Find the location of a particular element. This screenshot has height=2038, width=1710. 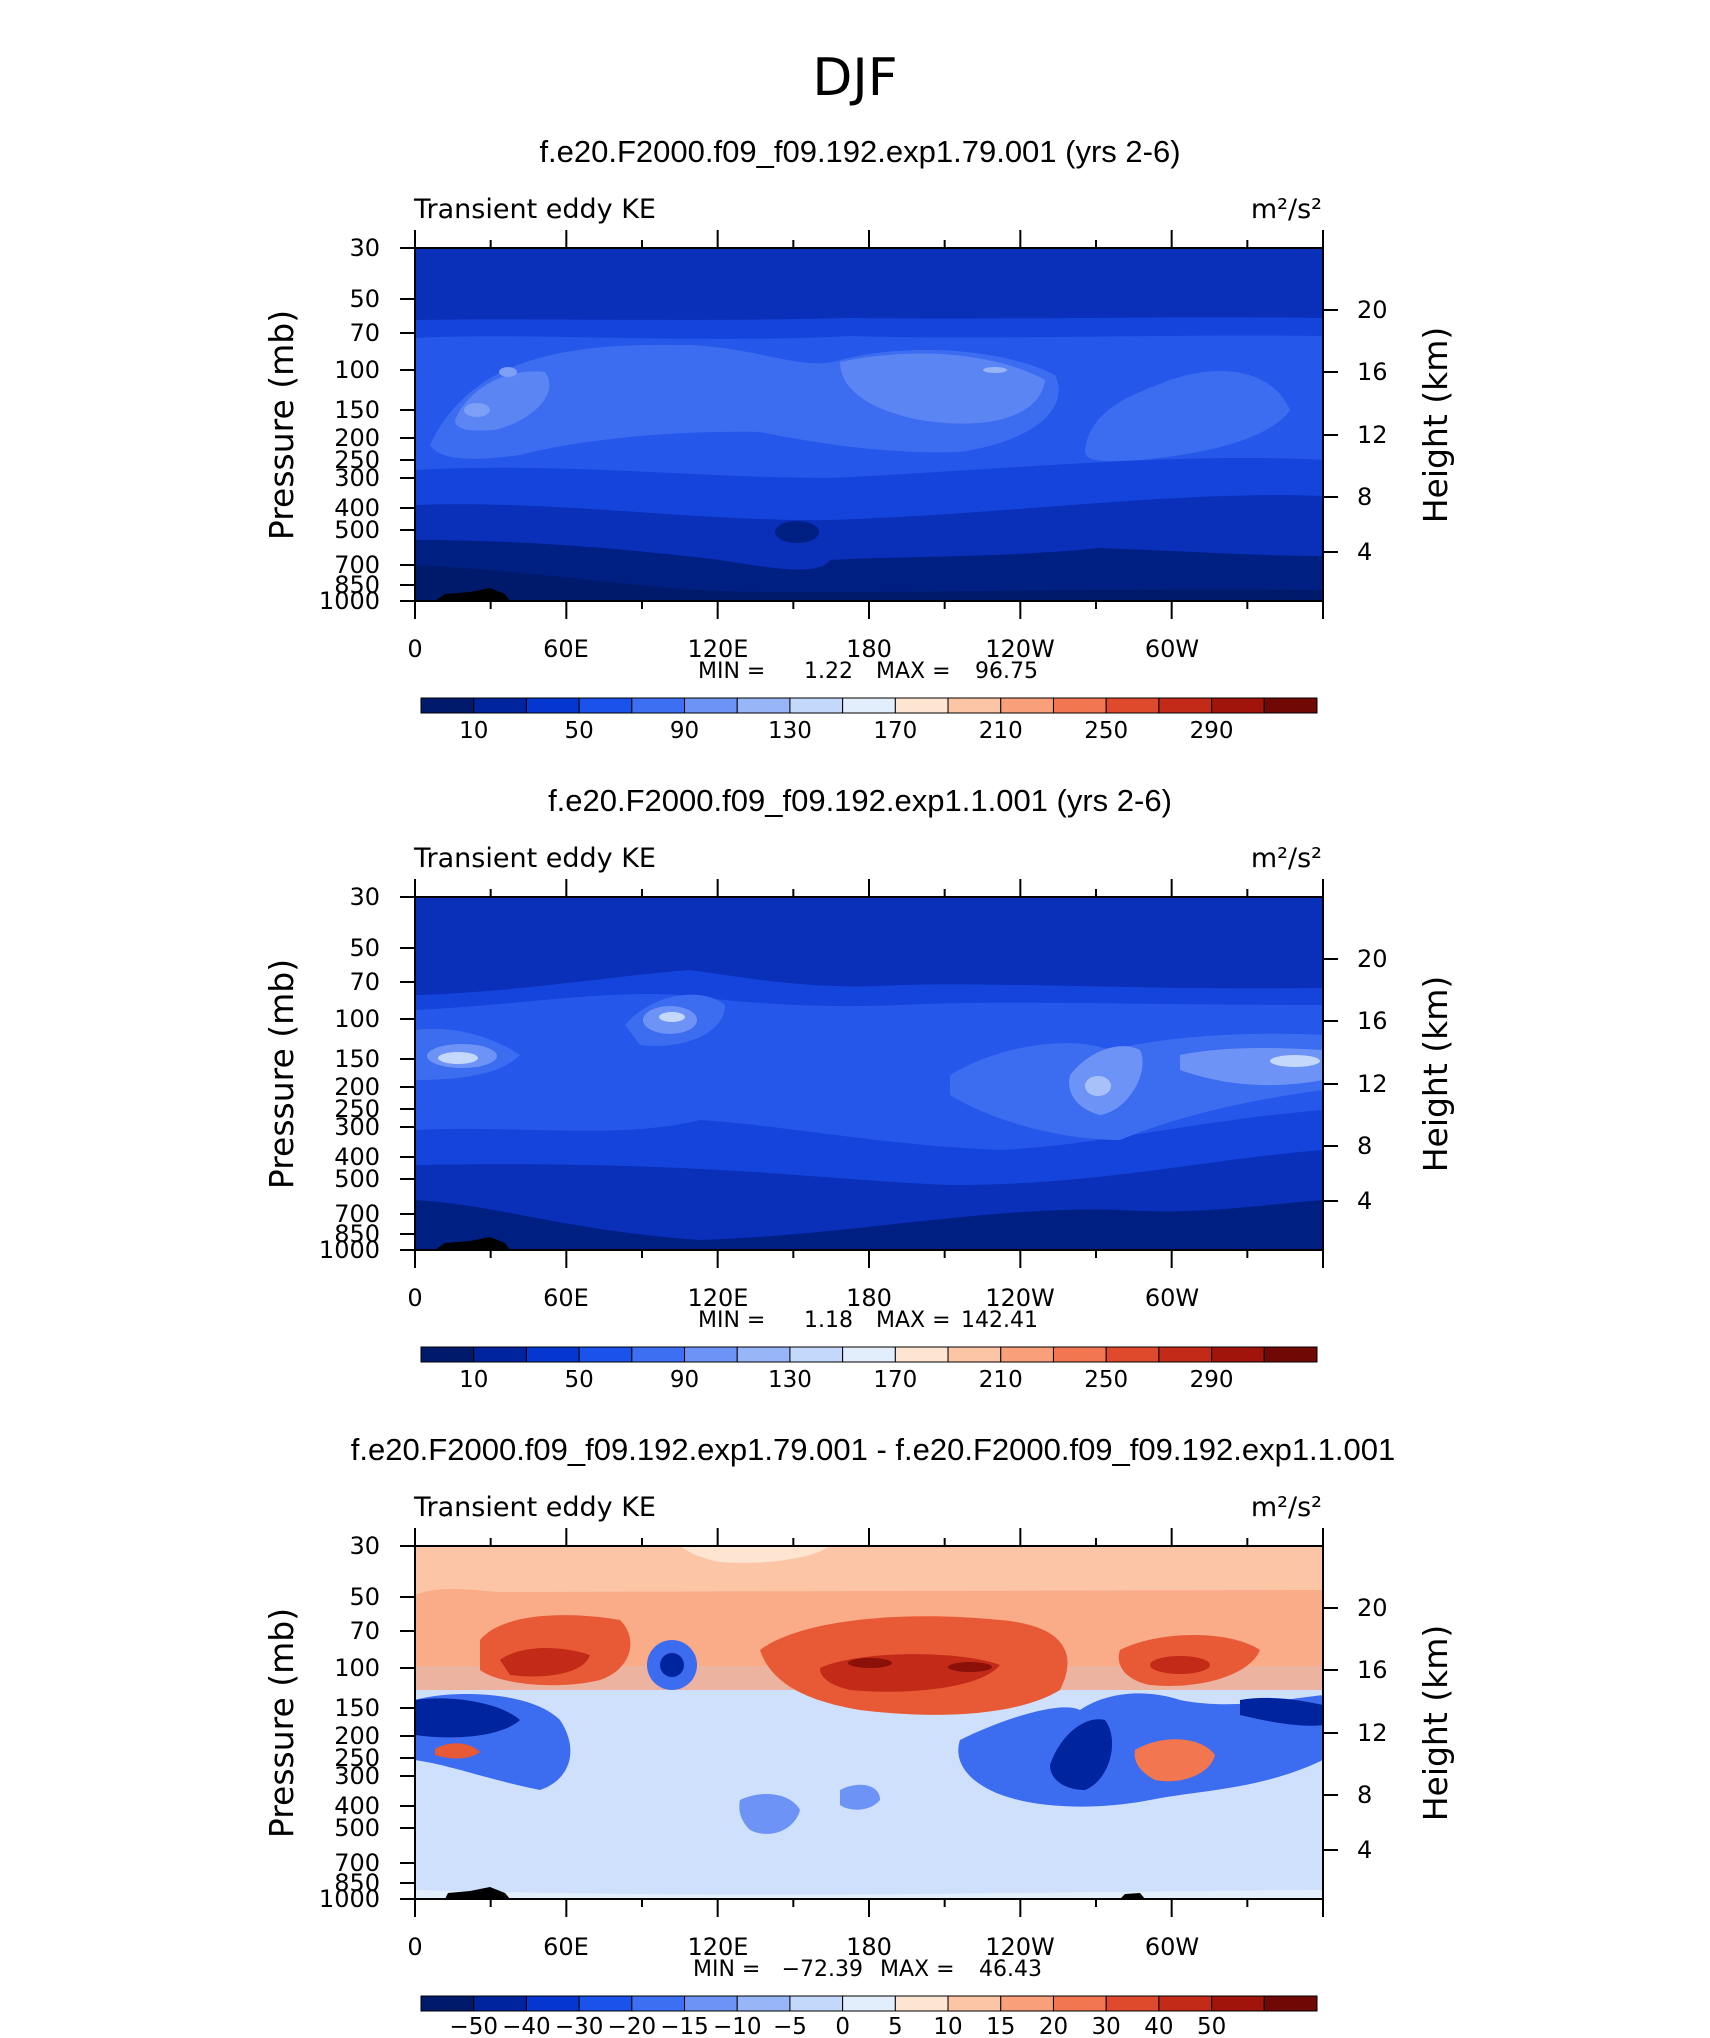

colorbar-label: −10 is located at coordinates (737, 2026).